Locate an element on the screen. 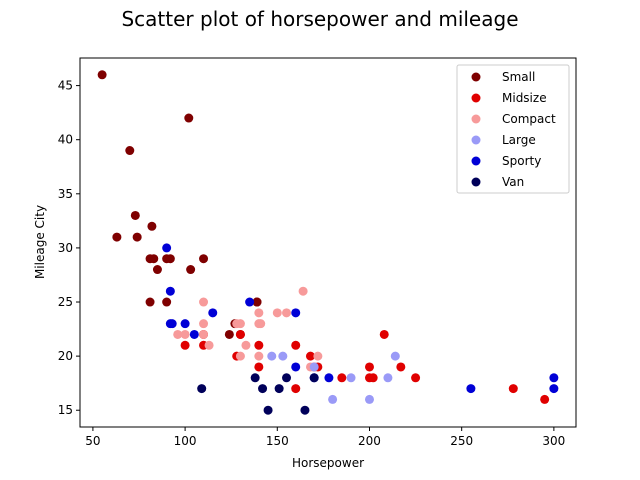 This screenshot has height=480, width=640. legend-label-compact: Compact is located at coordinates (529, 119).